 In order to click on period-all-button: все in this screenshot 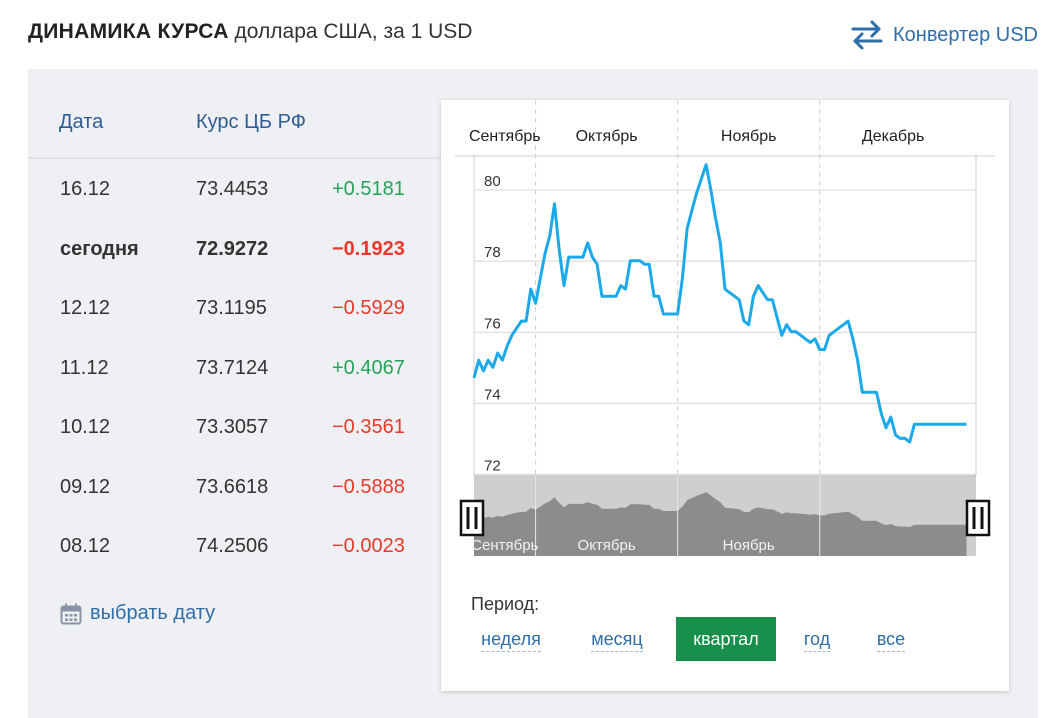, I will do `click(891, 639)`.